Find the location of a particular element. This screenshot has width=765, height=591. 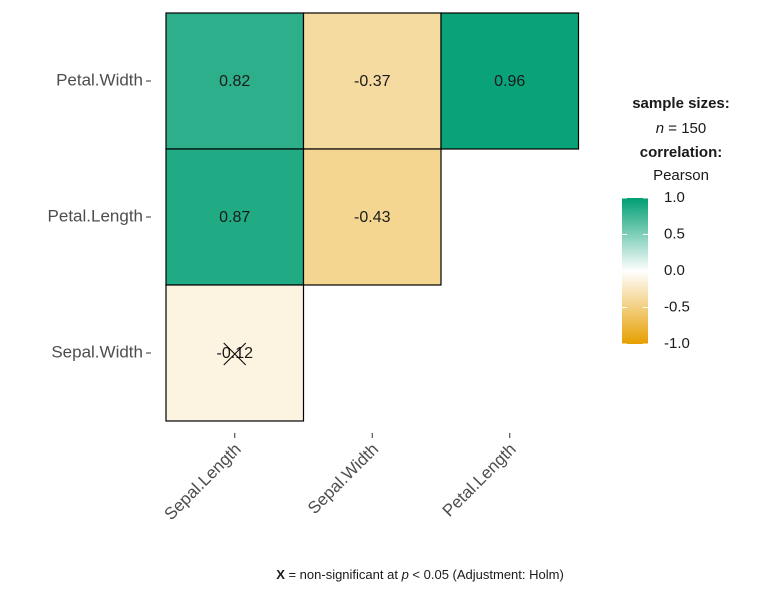

non-significant-cross is located at coordinates (235, 354).